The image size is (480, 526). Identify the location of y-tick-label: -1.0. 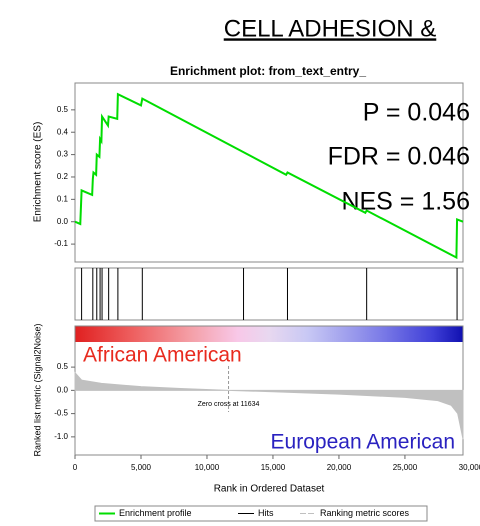
(61, 436).